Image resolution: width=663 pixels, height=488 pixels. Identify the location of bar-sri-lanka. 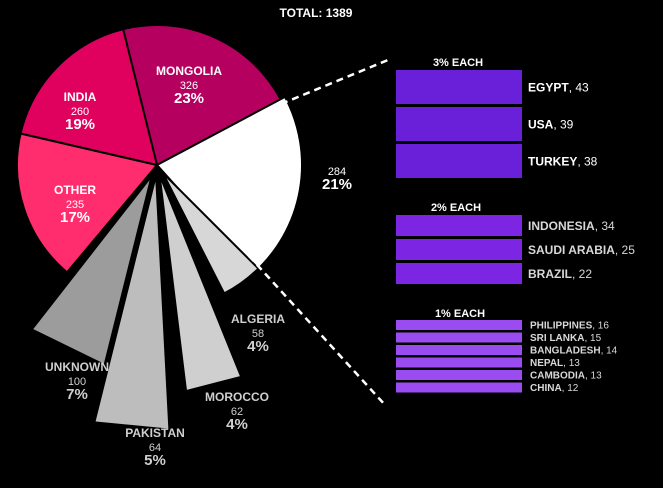
(459, 337).